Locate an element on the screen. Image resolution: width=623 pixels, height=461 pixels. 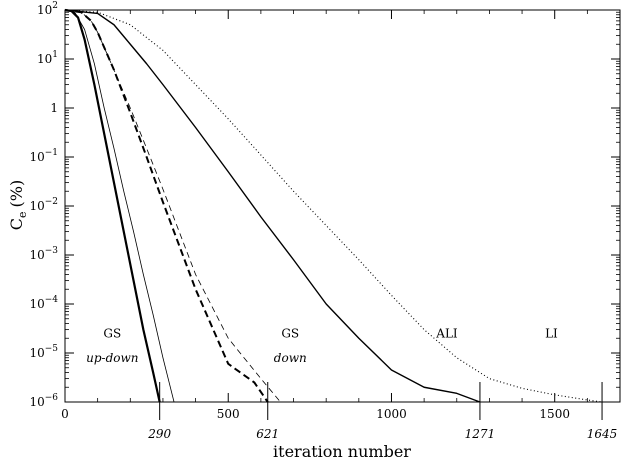
curve-annotation: down is located at coordinates (290, 358).